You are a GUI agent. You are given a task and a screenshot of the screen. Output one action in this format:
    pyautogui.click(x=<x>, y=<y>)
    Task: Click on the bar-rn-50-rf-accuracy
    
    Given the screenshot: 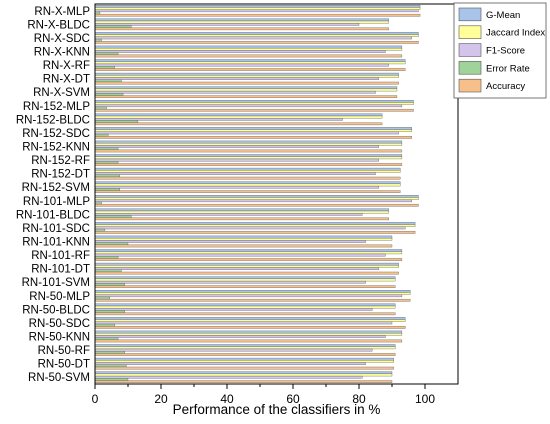 What is the action you would take?
    pyautogui.click(x=245, y=354)
    